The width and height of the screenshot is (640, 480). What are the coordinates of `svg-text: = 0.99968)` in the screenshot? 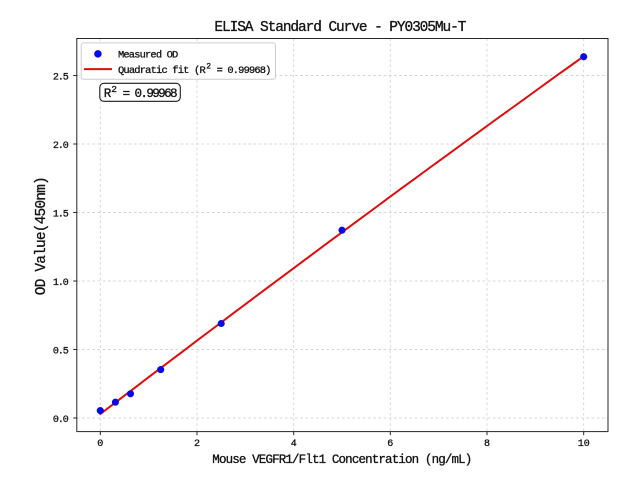 It's located at (244, 71).